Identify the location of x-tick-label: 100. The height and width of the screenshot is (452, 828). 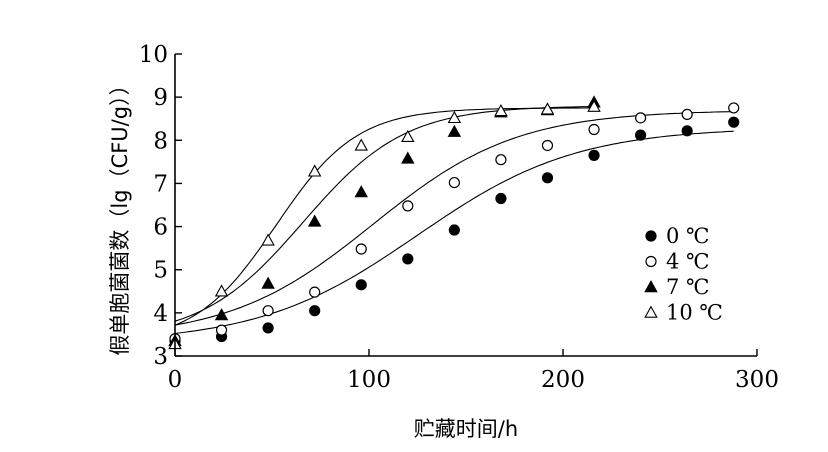
(369, 380).